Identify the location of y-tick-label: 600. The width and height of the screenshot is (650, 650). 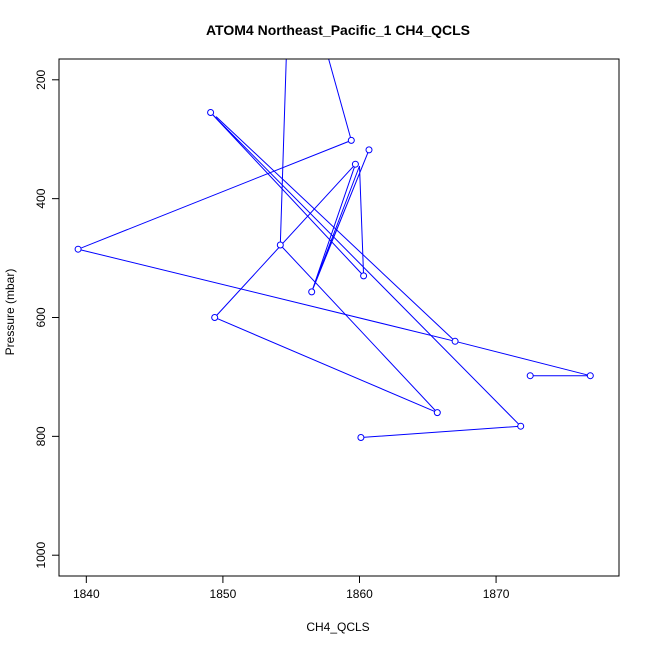
(41, 317).